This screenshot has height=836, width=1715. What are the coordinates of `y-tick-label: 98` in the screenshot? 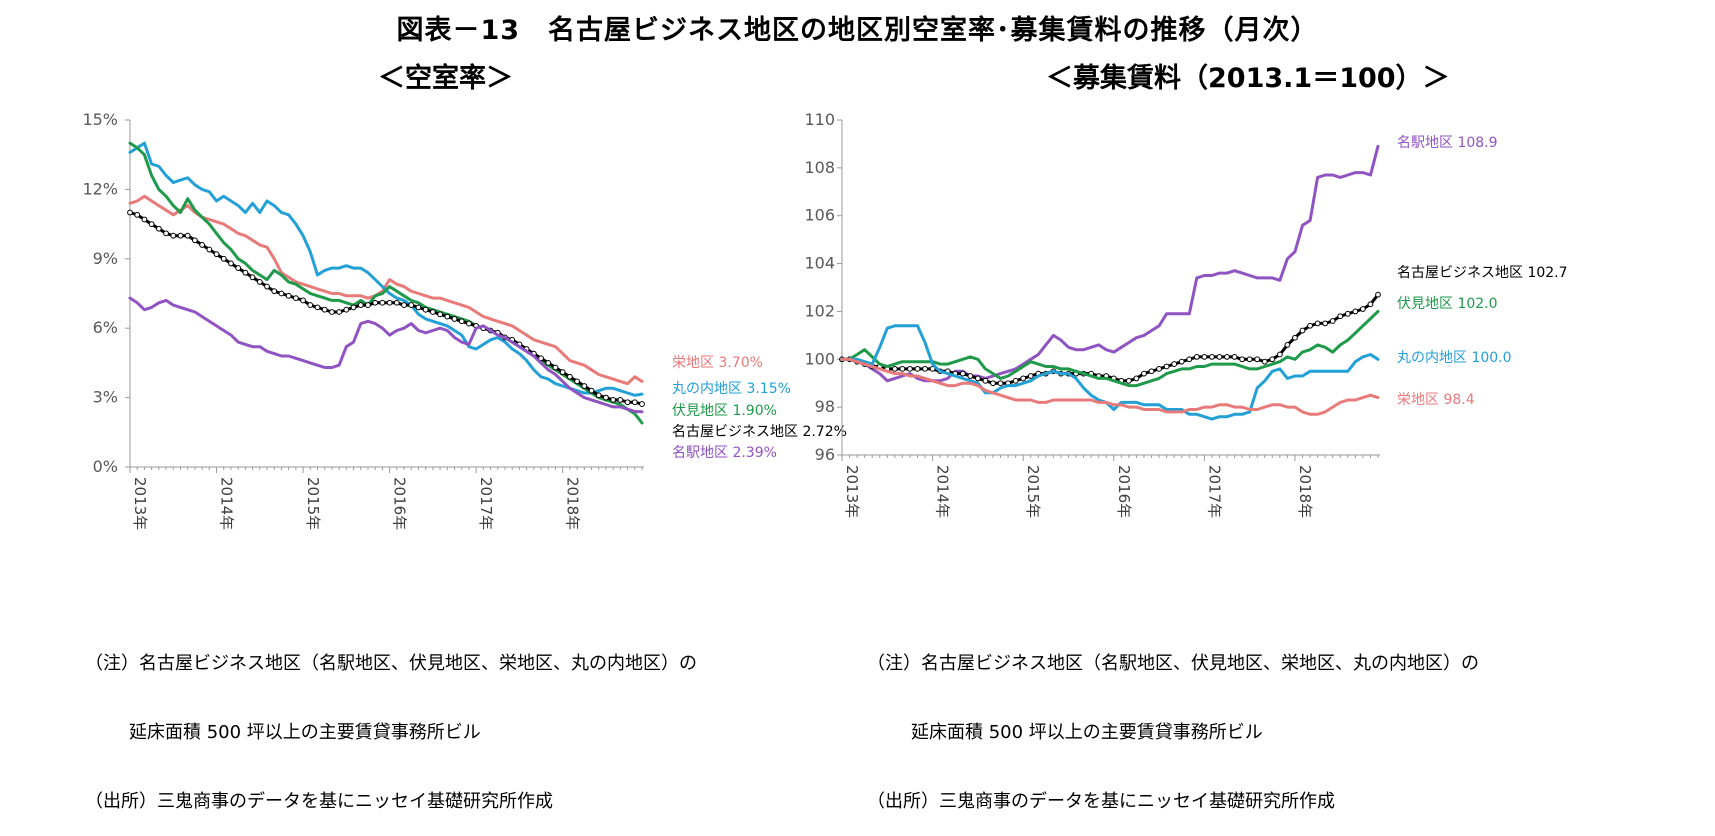 It's located at (825, 406).